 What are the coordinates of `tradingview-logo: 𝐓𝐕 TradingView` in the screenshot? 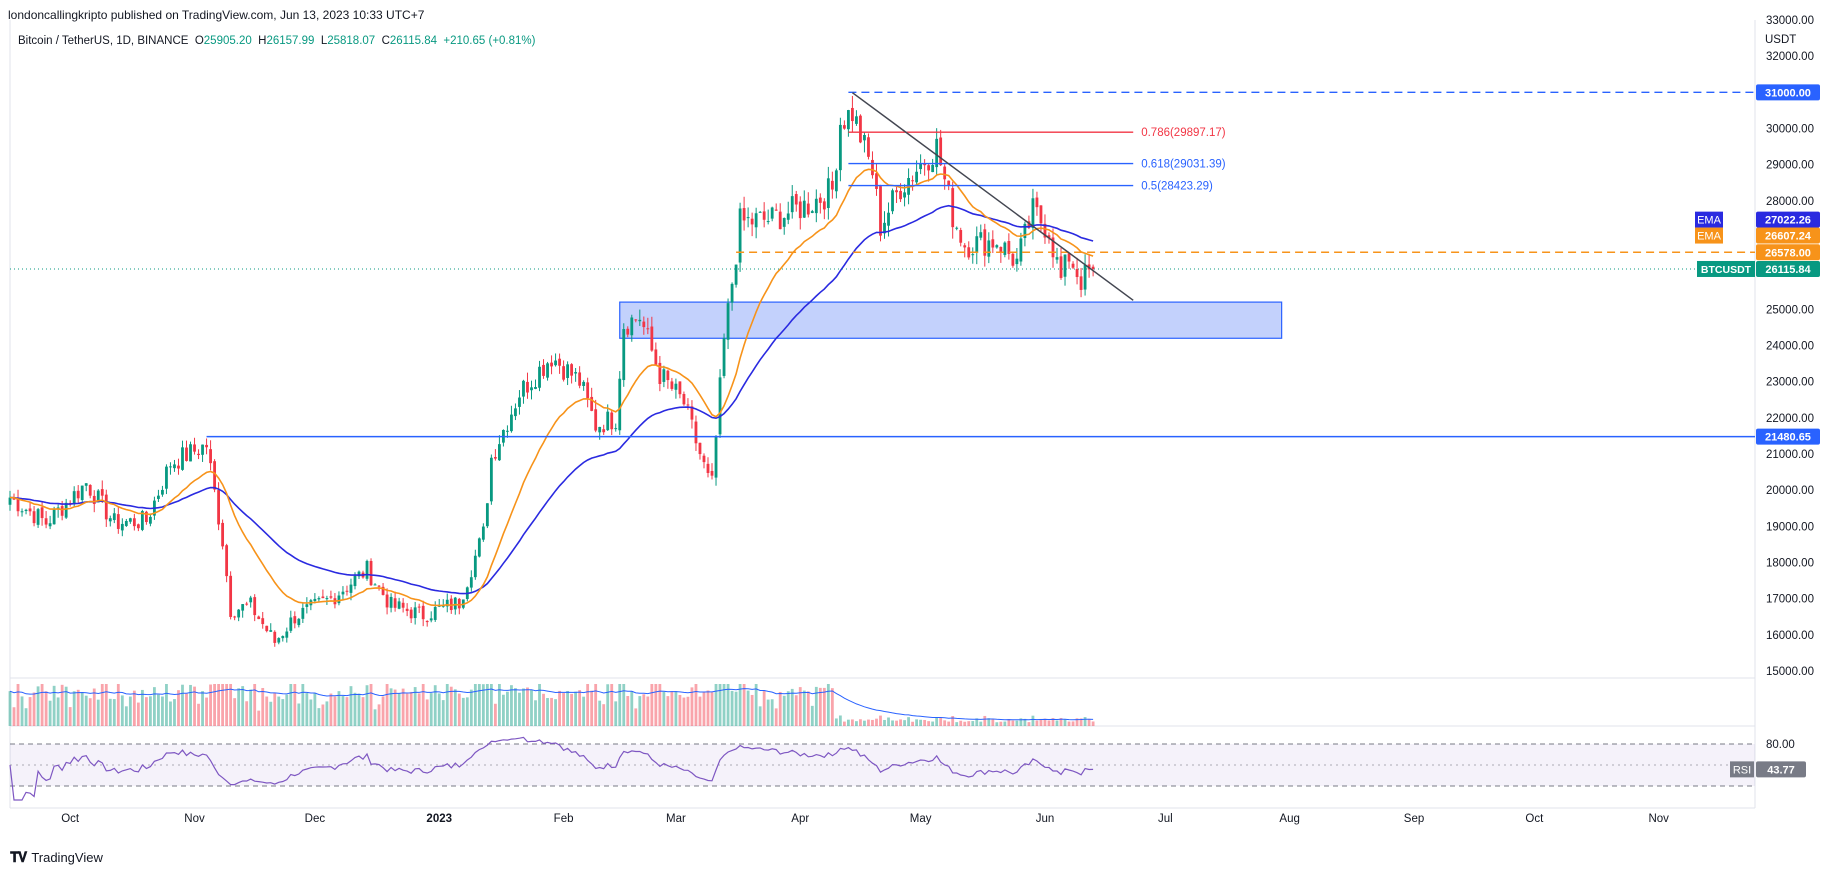 It's located at (56, 857).